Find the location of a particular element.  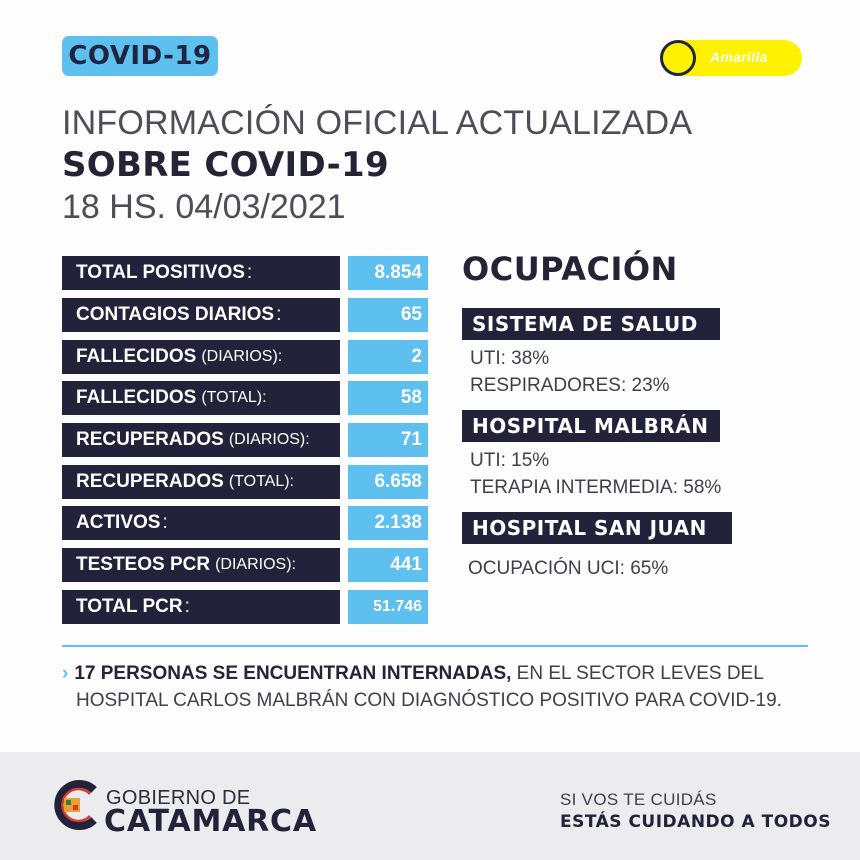

page-title-line2: SOBRE COVID-19 is located at coordinates (225, 165).